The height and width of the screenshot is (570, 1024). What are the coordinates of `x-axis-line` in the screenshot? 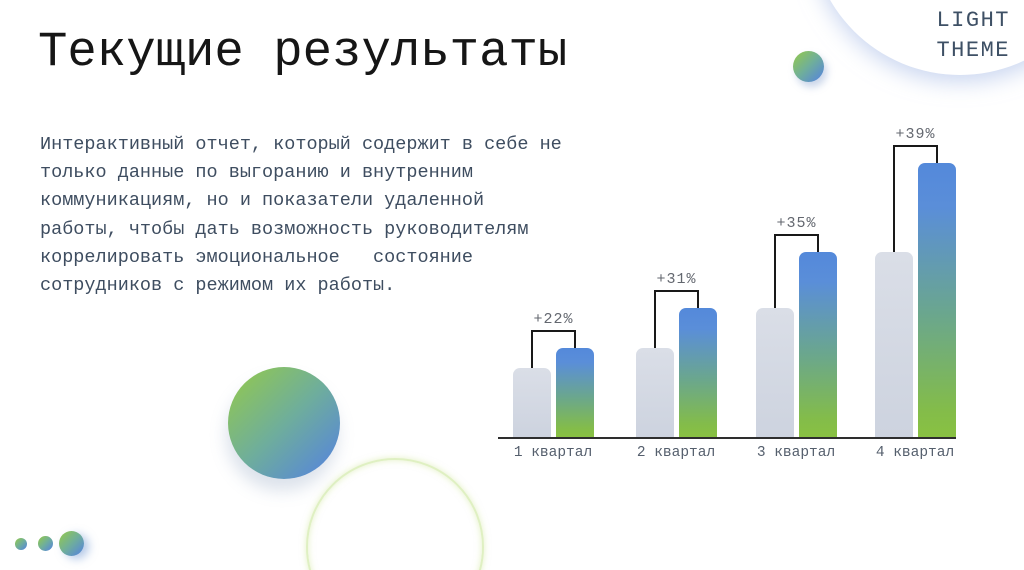 It's located at (727, 438).